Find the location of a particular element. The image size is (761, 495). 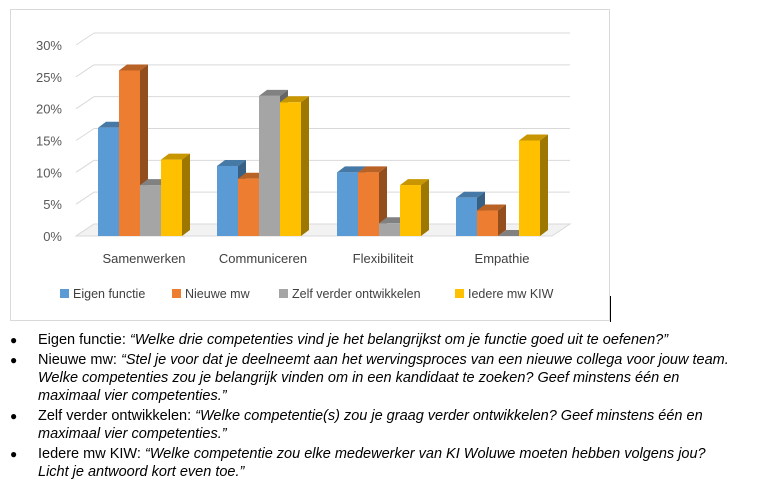

x-category-label: Empathie is located at coordinates (502, 258).